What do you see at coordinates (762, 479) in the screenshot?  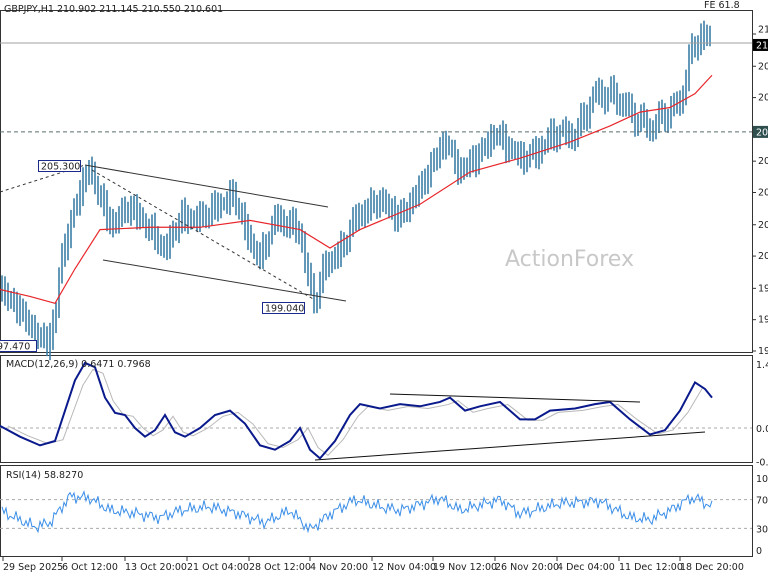 I see `rsi-tick-label: 100` at bounding box center [762, 479].